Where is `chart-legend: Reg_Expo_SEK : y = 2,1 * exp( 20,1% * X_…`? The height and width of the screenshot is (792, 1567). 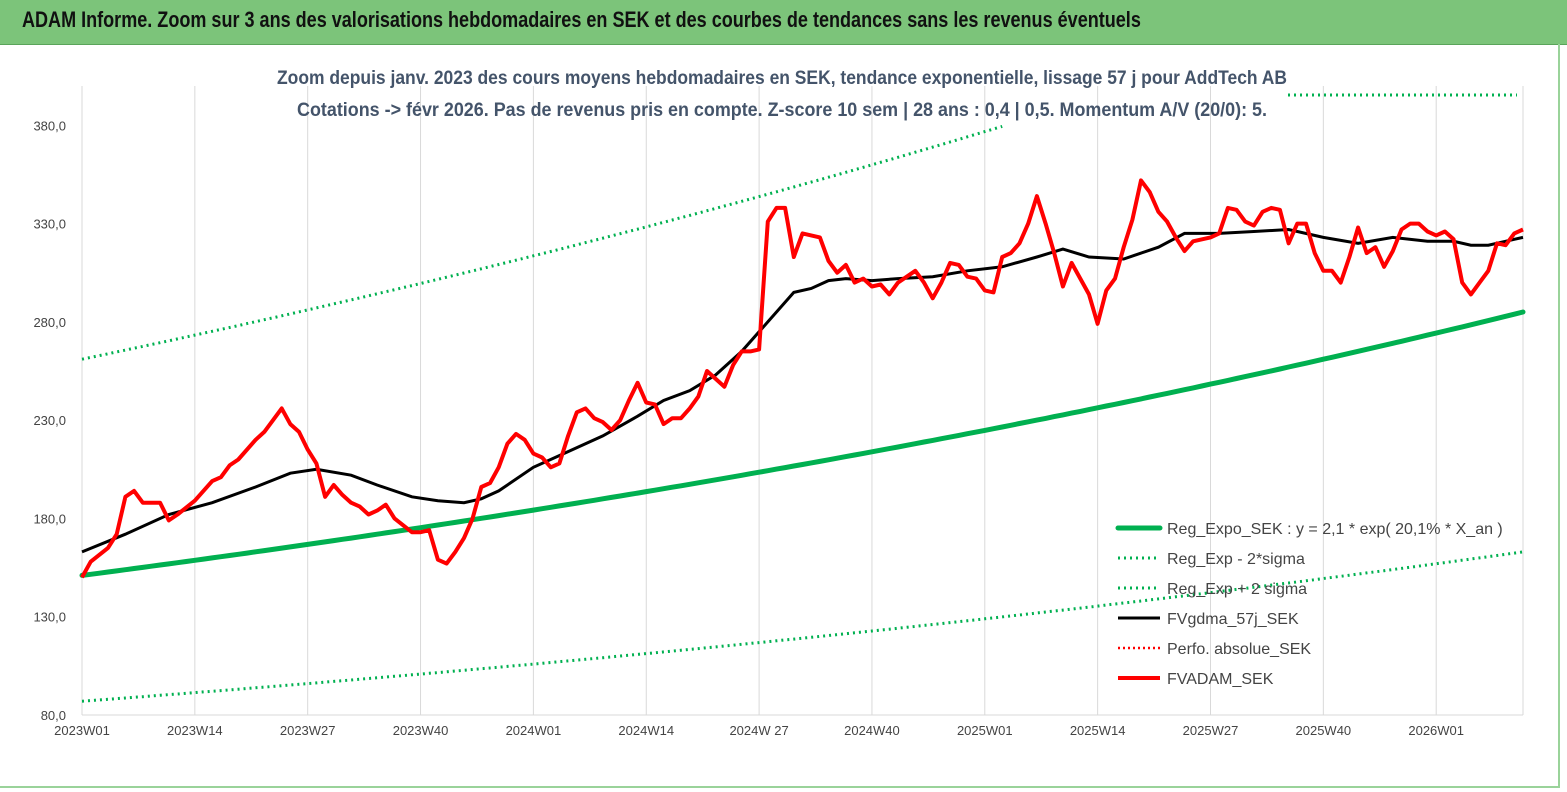
chart-legend: Reg_Expo_SEK : y = 2,1 * exp( 20,1% * X_… is located at coordinates (1309, 604).